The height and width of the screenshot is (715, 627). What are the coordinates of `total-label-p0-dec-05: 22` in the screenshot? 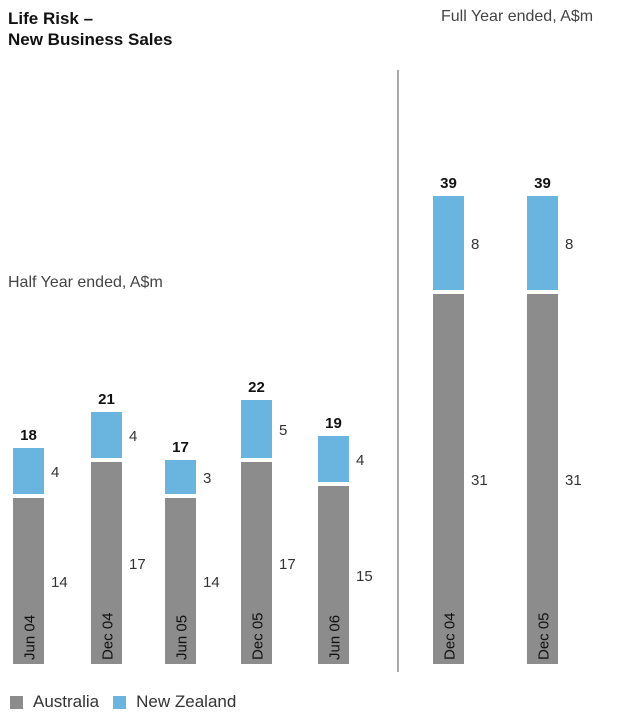 It's located at (256, 387).